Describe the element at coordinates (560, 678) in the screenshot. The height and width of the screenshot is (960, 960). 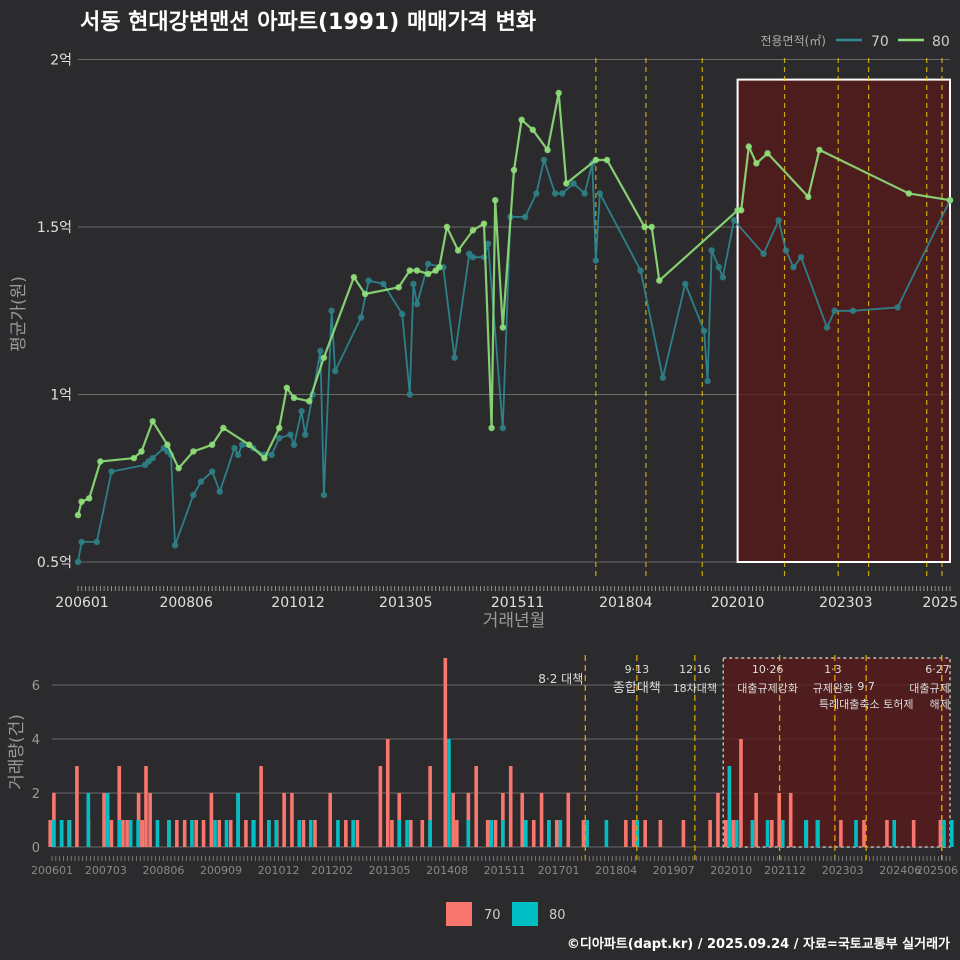
I see `policy-label: 8·2 대책` at that location.